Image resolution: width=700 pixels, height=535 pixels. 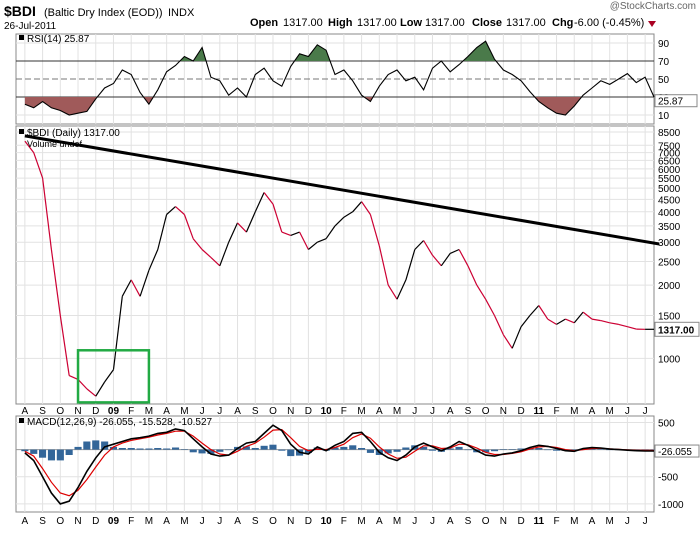 What do you see at coordinates (73, 133) in the screenshot?
I see `price-title: $BDI (Daily) 1317.00` at bounding box center [73, 133].